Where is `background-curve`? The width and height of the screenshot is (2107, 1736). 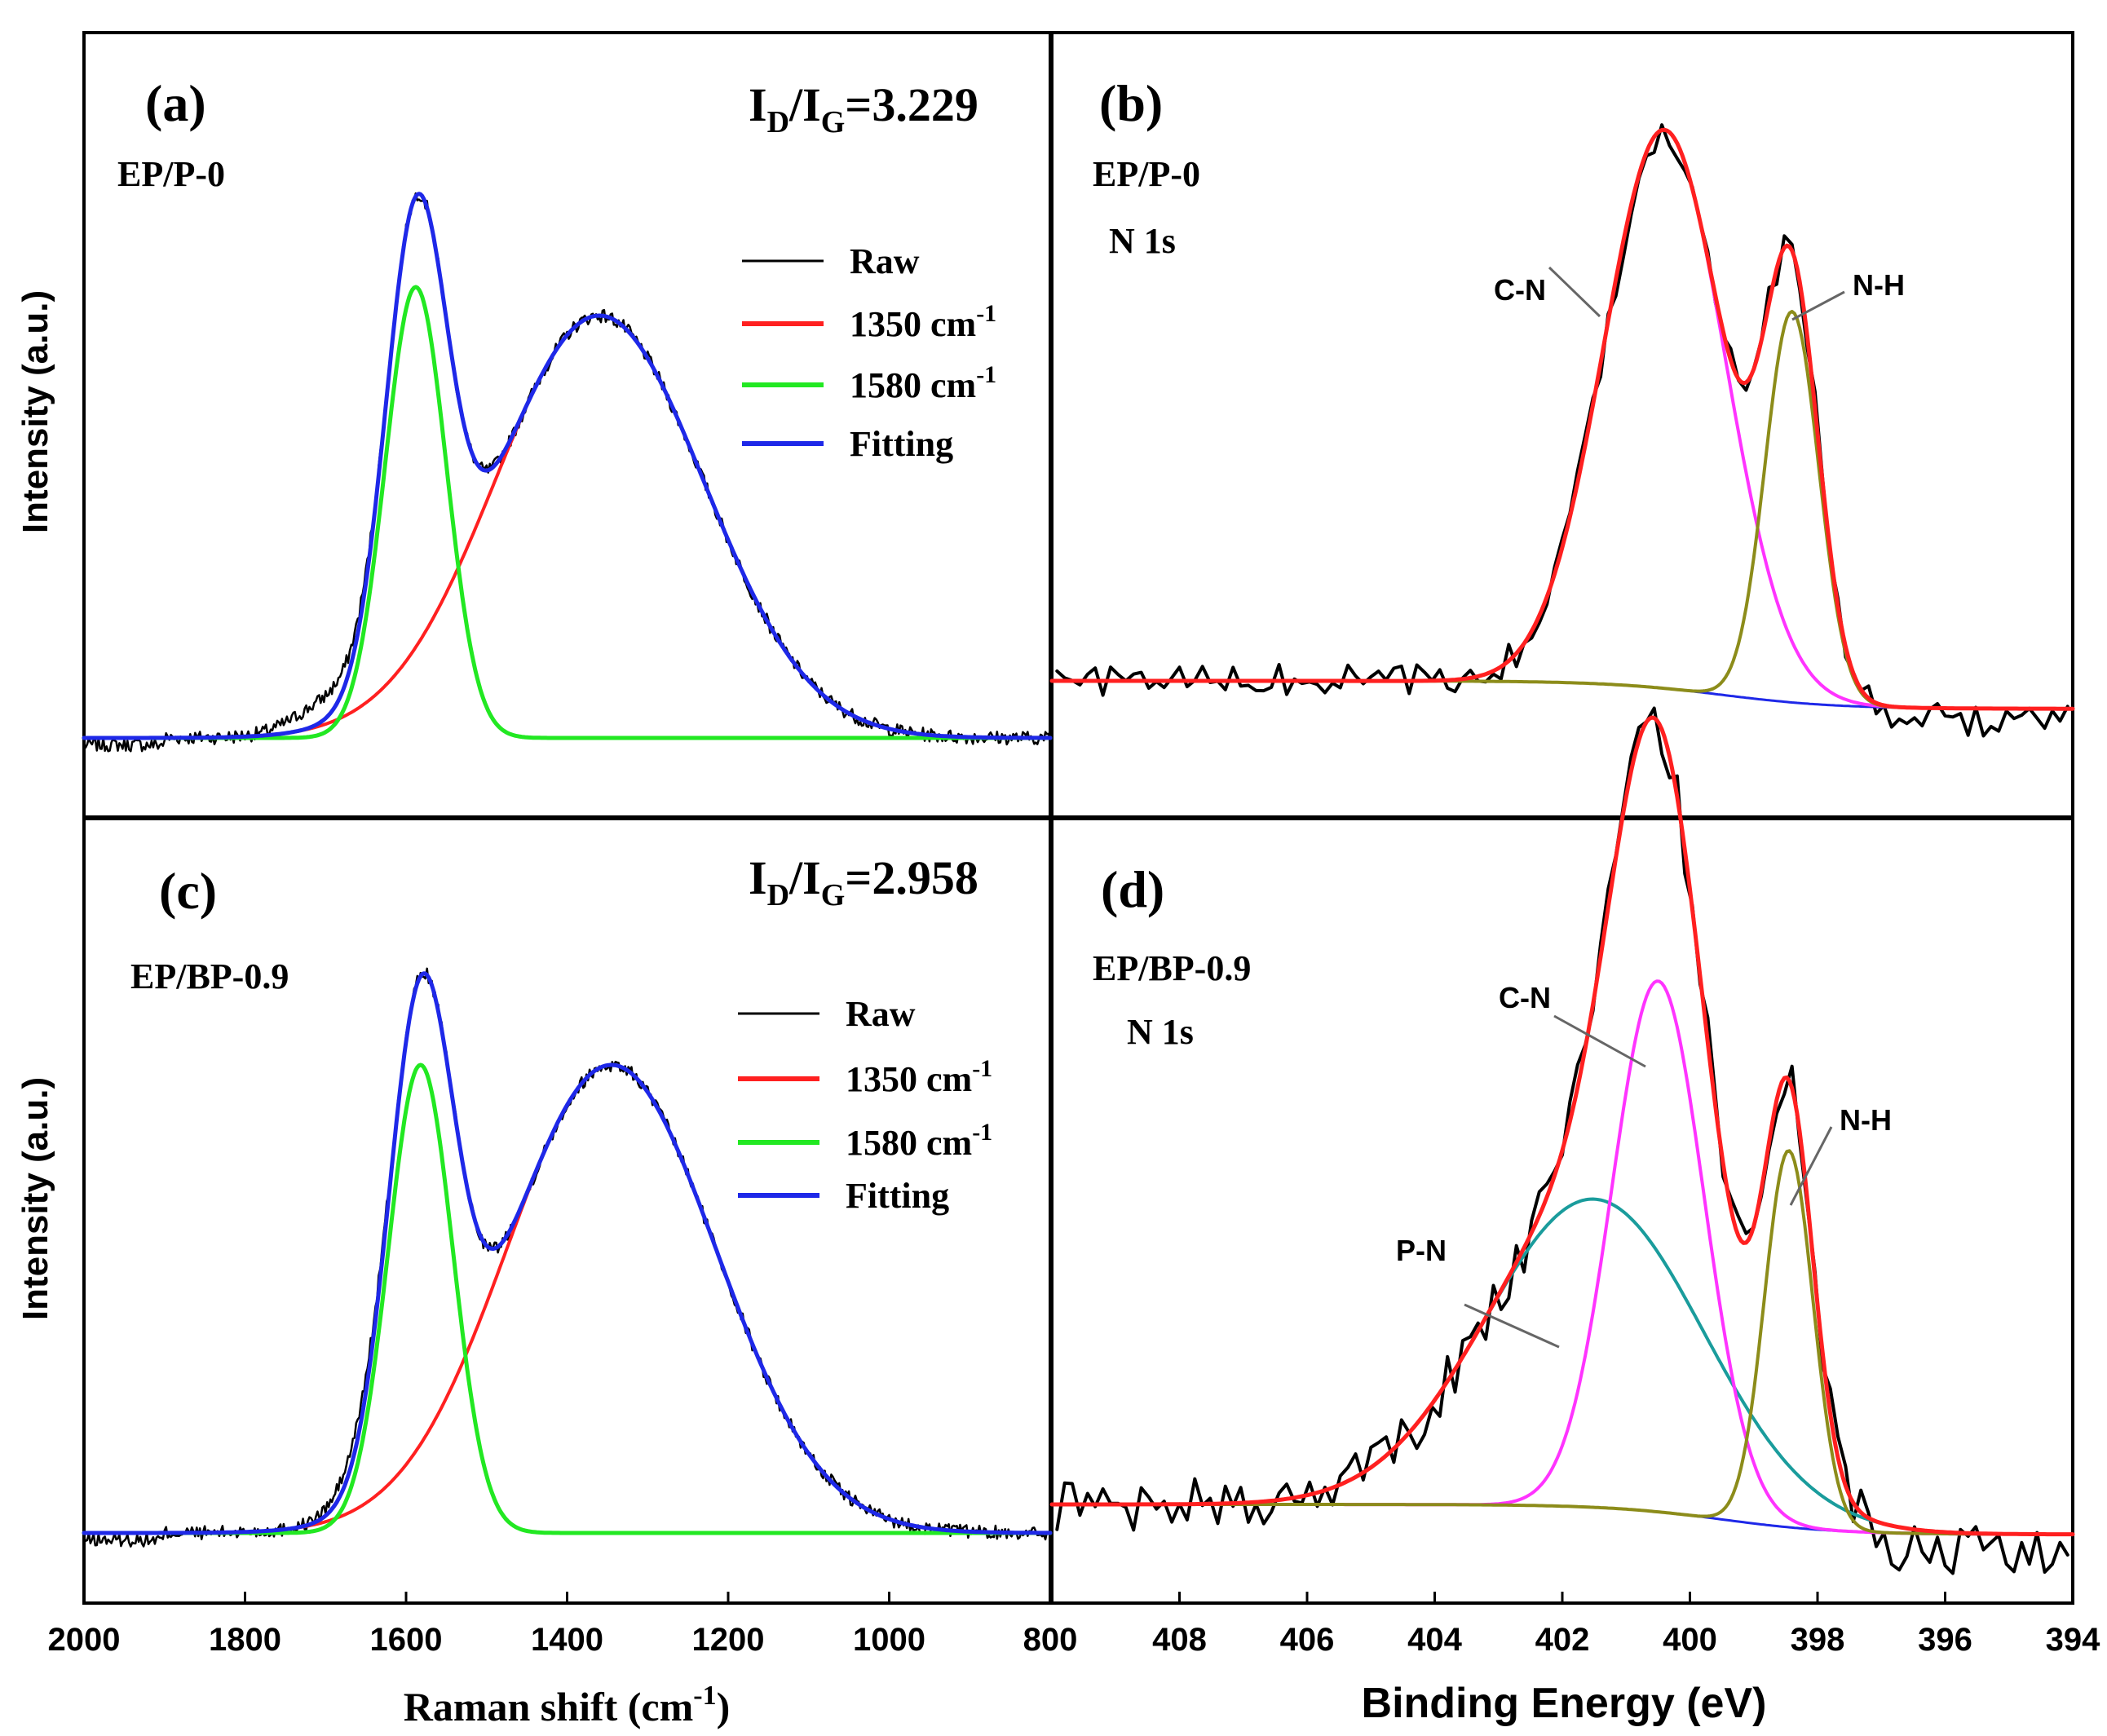 background-curve is located at coordinates (1562, 694).